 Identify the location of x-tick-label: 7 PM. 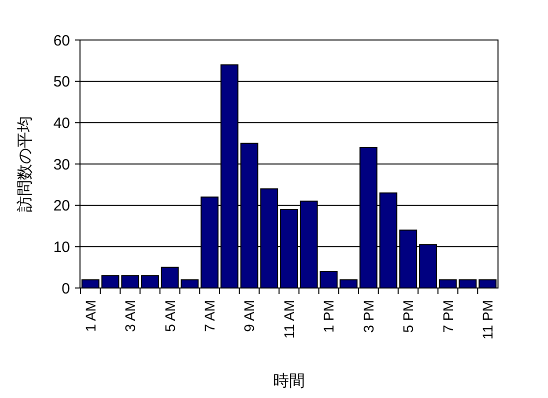
(448, 316).